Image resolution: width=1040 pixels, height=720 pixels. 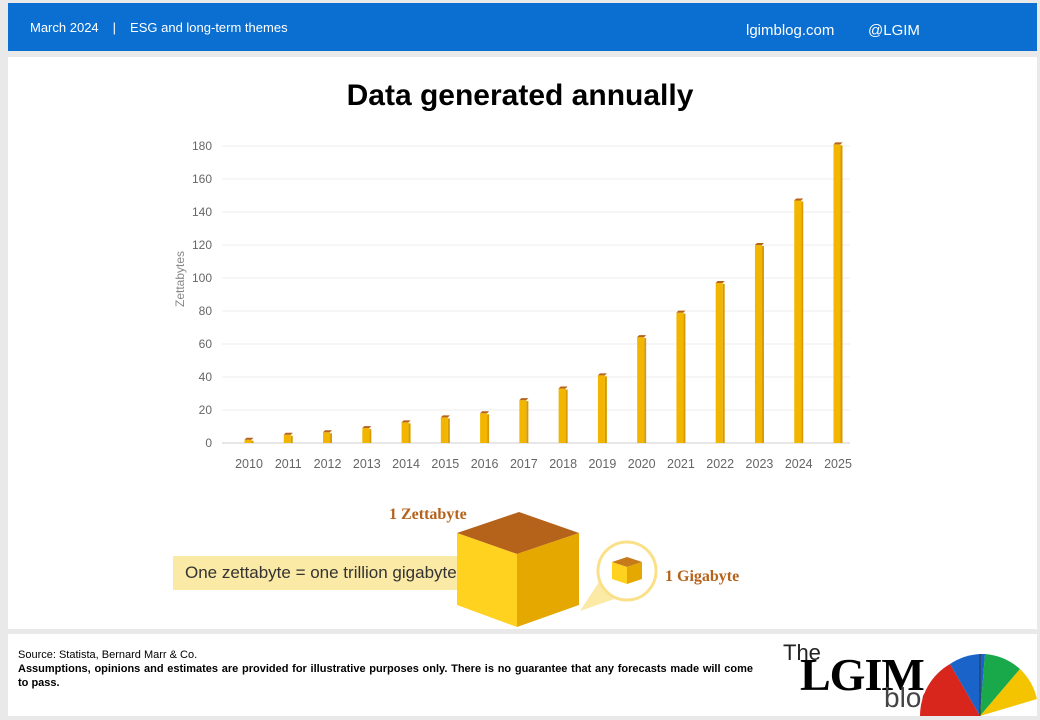 What do you see at coordinates (208, 443) in the screenshot?
I see `y-tick-label: 0` at bounding box center [208, 443].